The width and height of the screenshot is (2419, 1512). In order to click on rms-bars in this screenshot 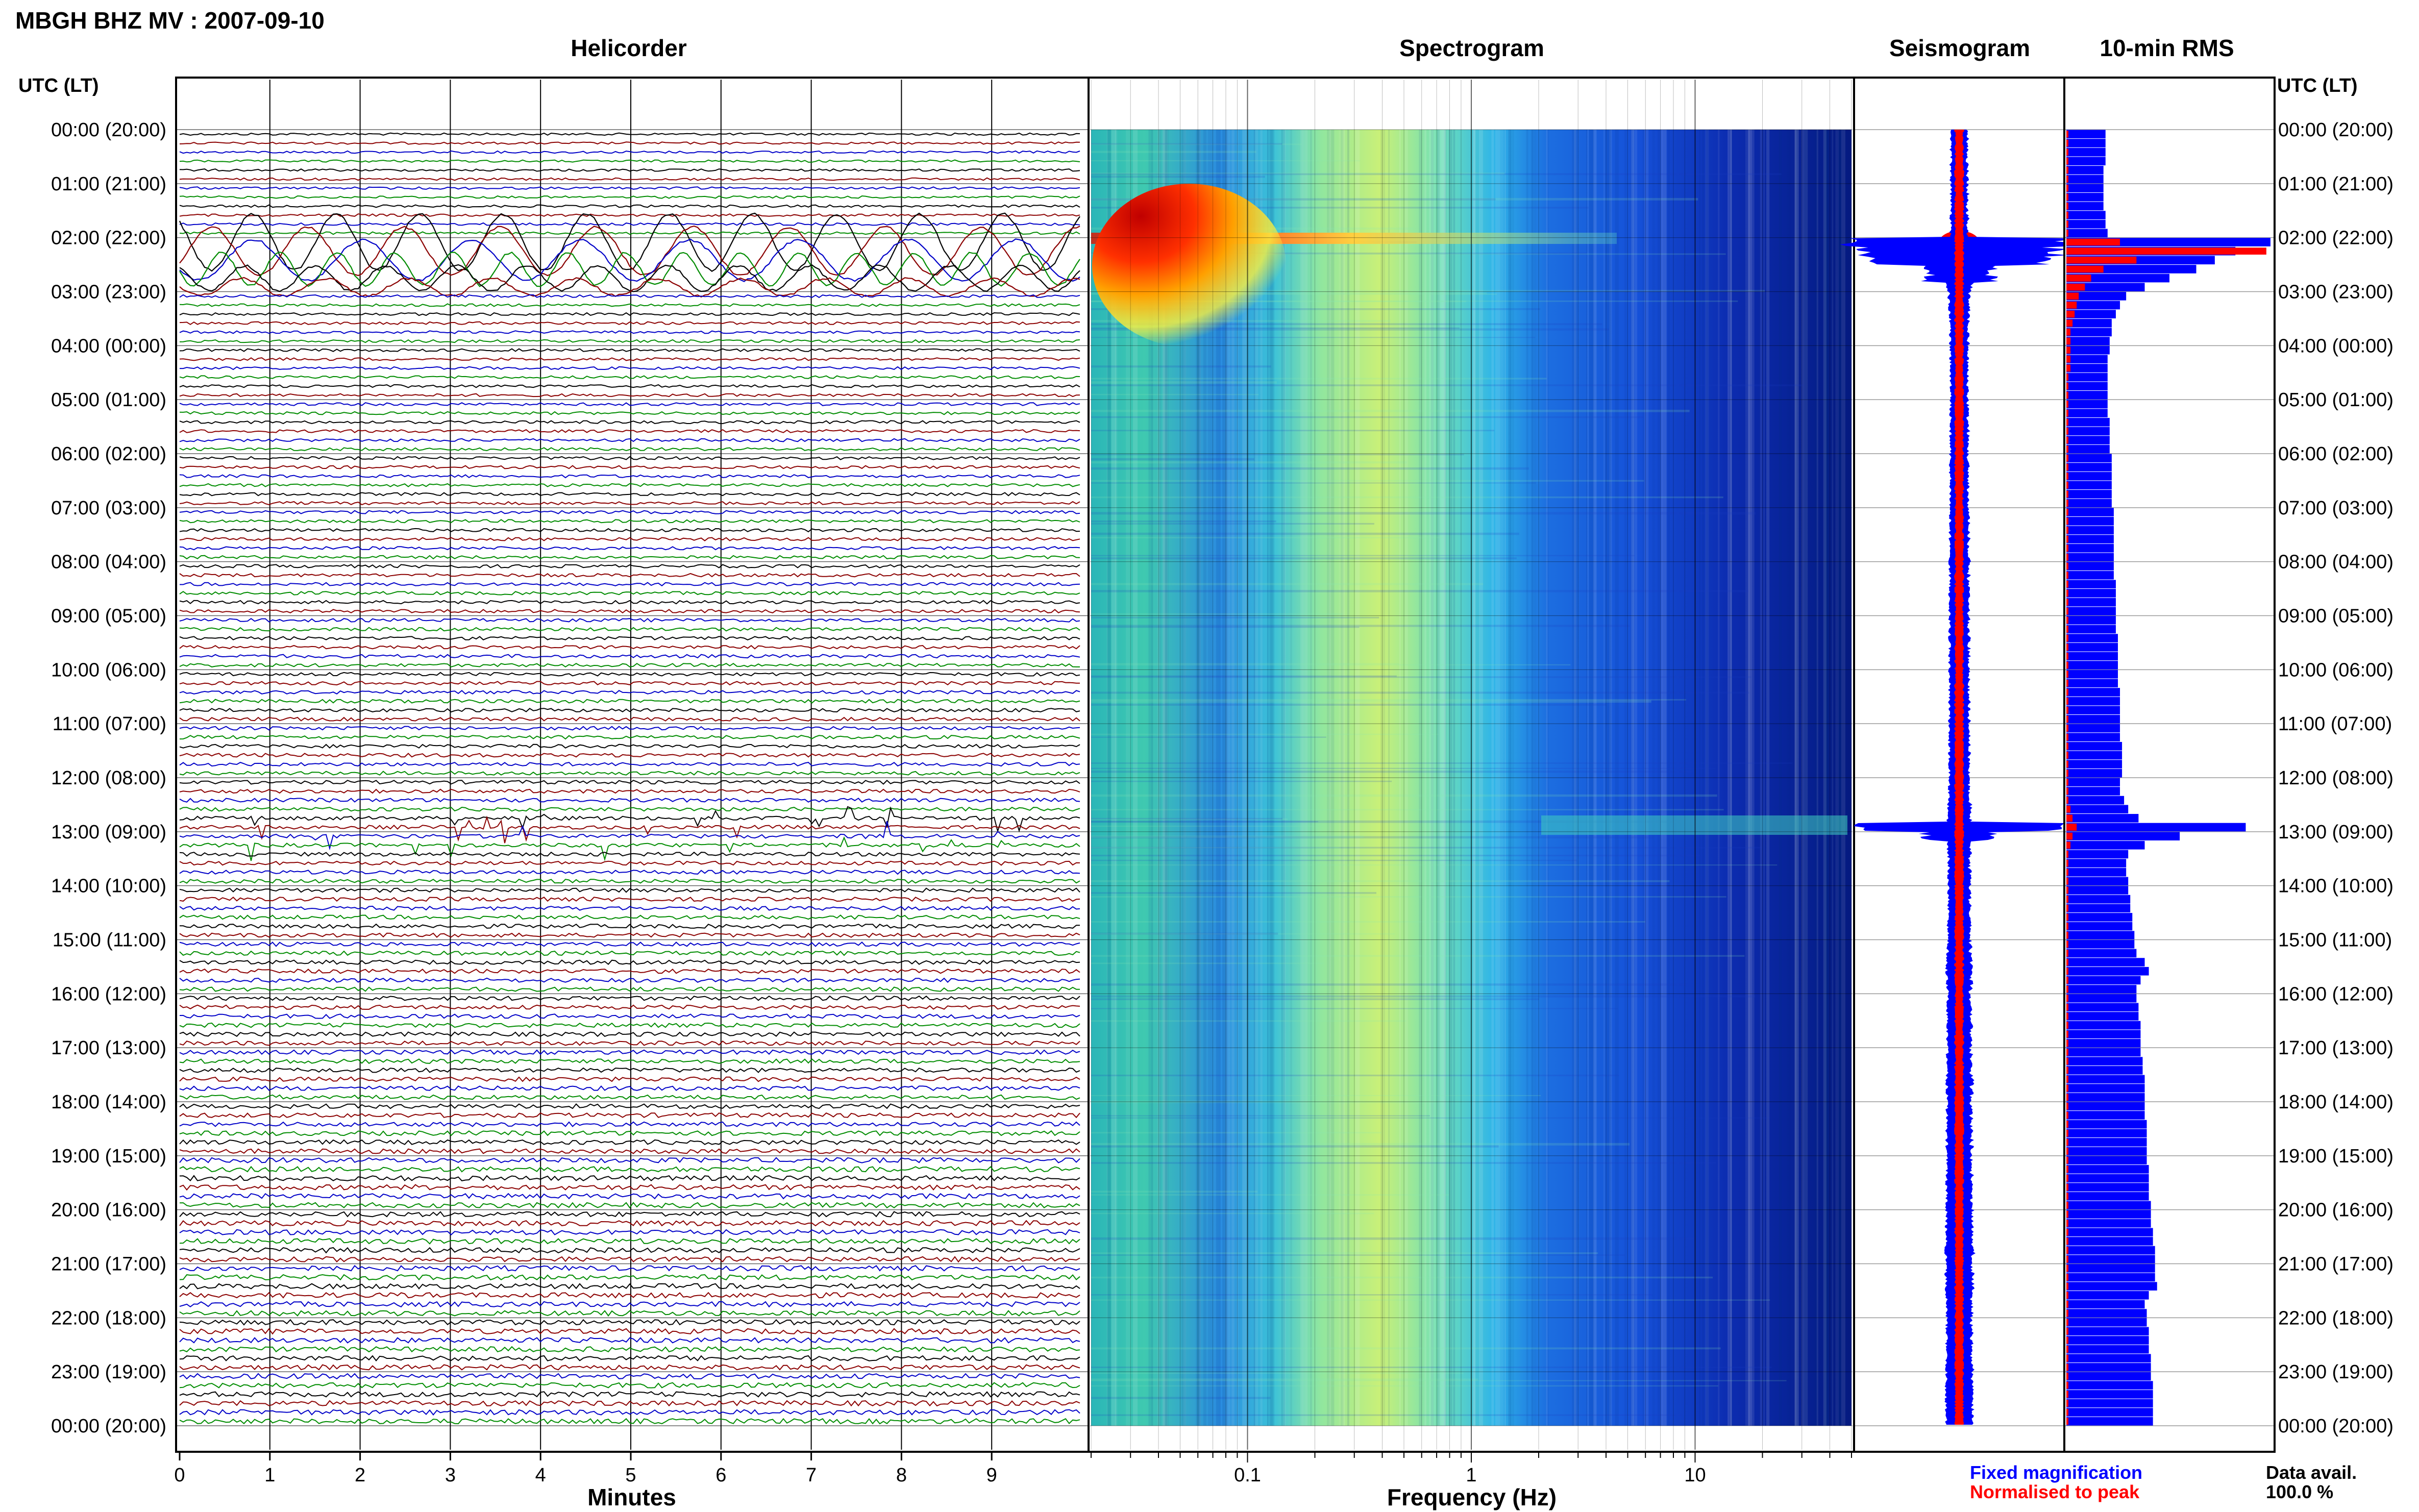, I will do `click(2168, 778)`.